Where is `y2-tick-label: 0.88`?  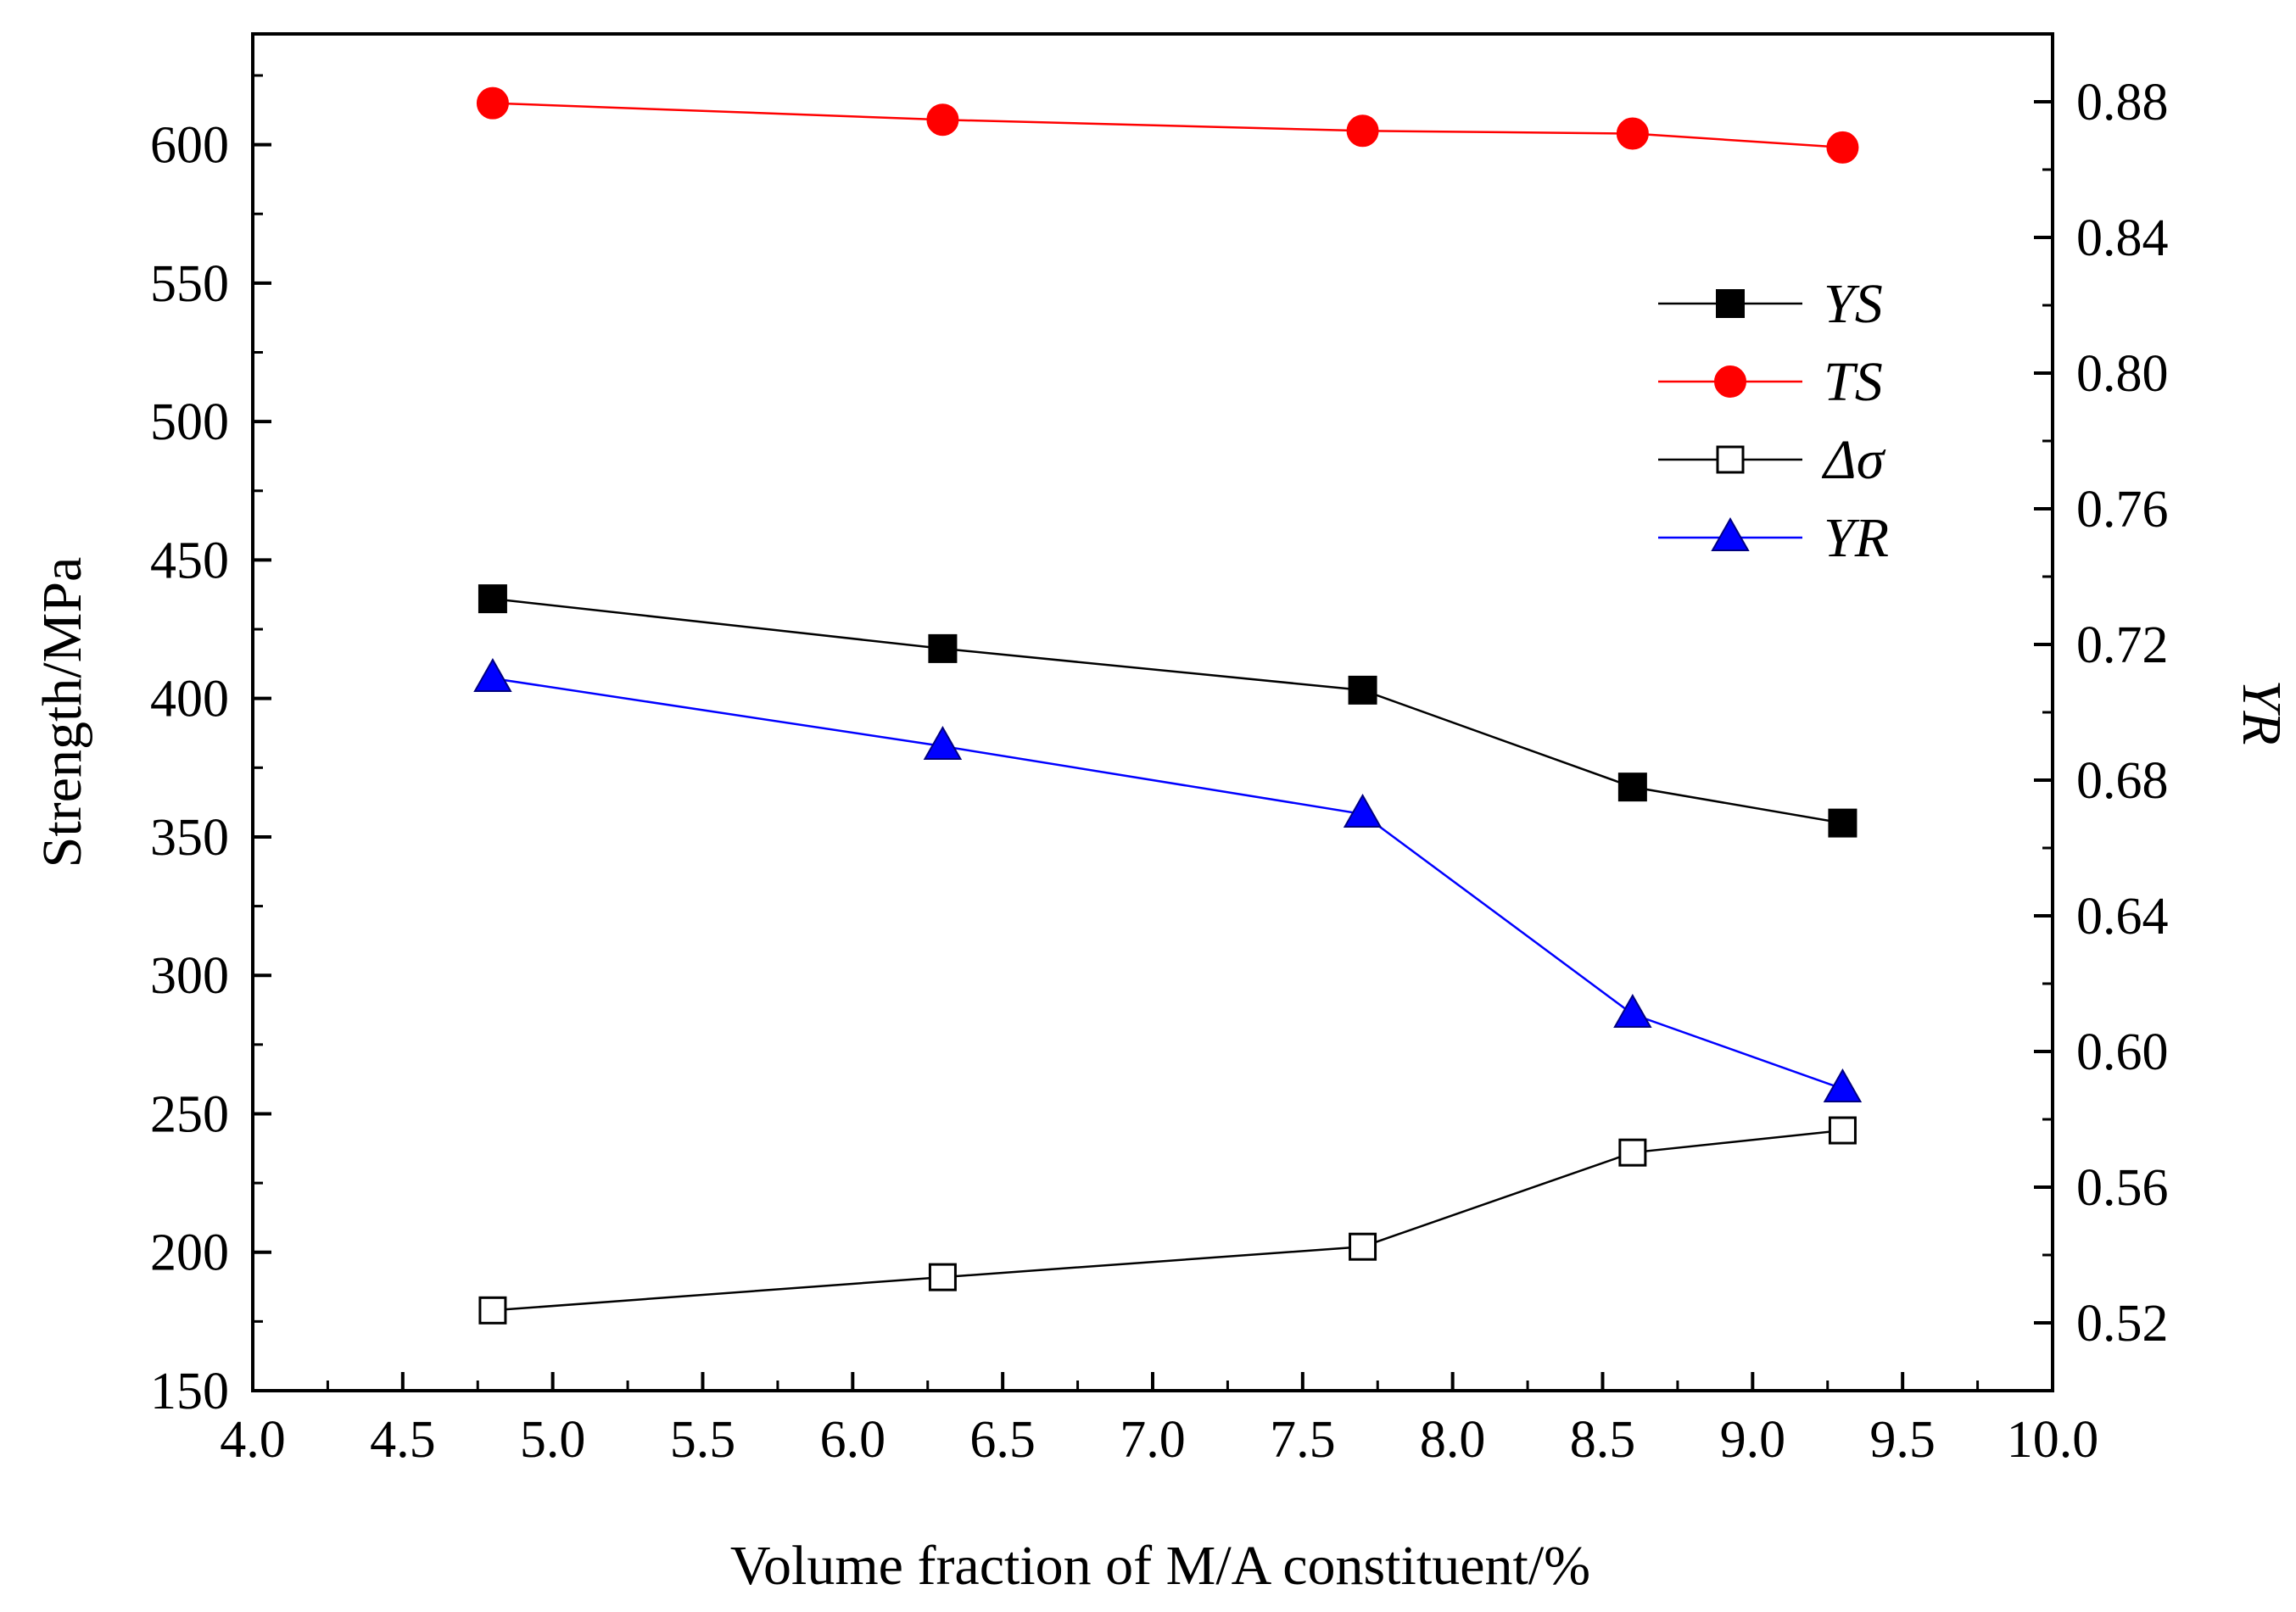 y2-tick-label: 0.88 is located at coordinates (2122, 102).